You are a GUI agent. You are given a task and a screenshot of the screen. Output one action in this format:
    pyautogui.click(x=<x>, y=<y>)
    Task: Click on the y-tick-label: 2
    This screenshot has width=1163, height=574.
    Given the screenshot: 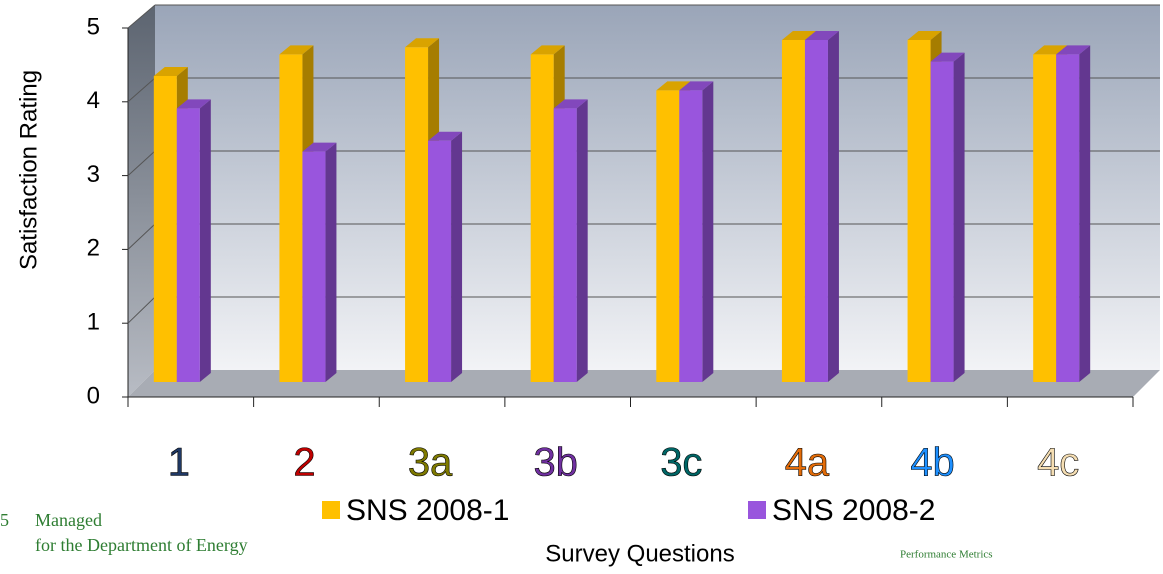 What is the action you would take?
    pyautogui.click(x=93, y=248)
    